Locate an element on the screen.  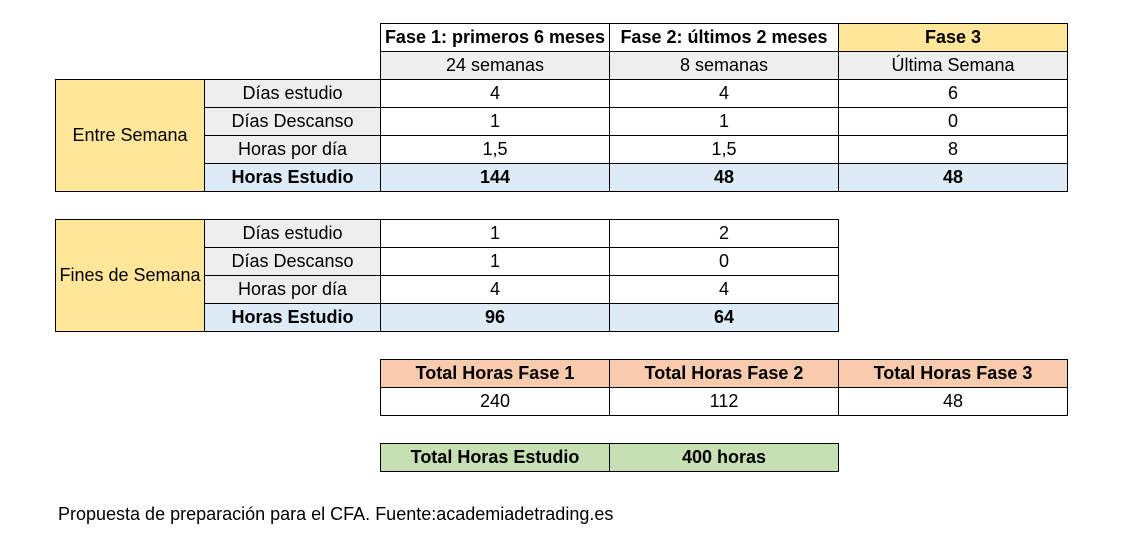
phase-1-duration: 24 semanas is located at coordinates (495, 65).